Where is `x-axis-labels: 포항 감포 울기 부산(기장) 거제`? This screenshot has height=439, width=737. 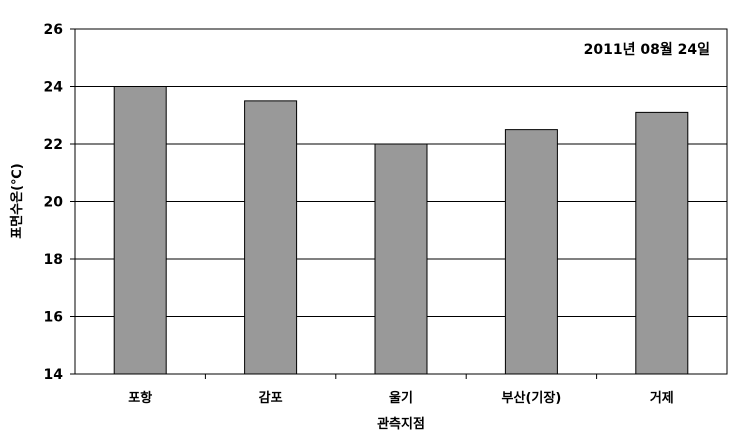
x-axis-labels: 포항 감포 울기 부산(기장) 거제 is located at coordinates (401, 390).